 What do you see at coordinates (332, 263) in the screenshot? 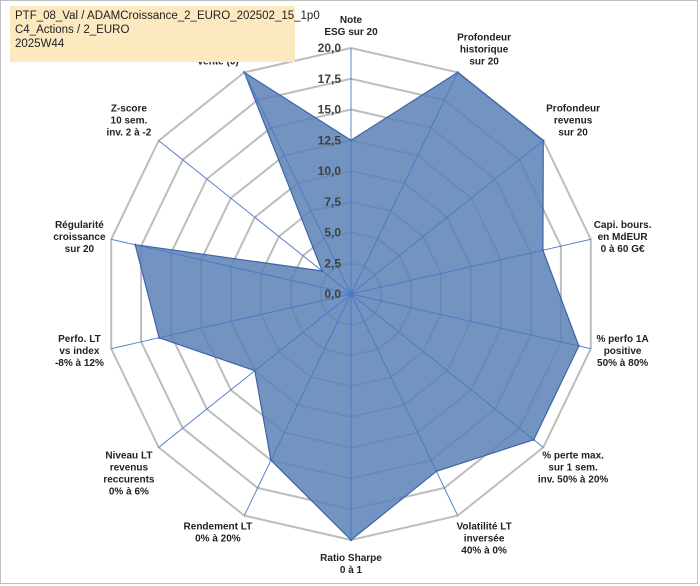
I see `tick-label: 2,5` at bounding box center [332, 263].